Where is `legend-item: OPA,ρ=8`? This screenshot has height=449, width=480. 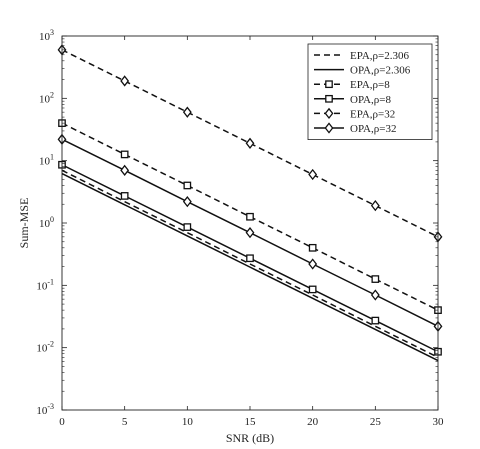
legend-item: OPA,ρ=8 is located at coordinates (352, 100).